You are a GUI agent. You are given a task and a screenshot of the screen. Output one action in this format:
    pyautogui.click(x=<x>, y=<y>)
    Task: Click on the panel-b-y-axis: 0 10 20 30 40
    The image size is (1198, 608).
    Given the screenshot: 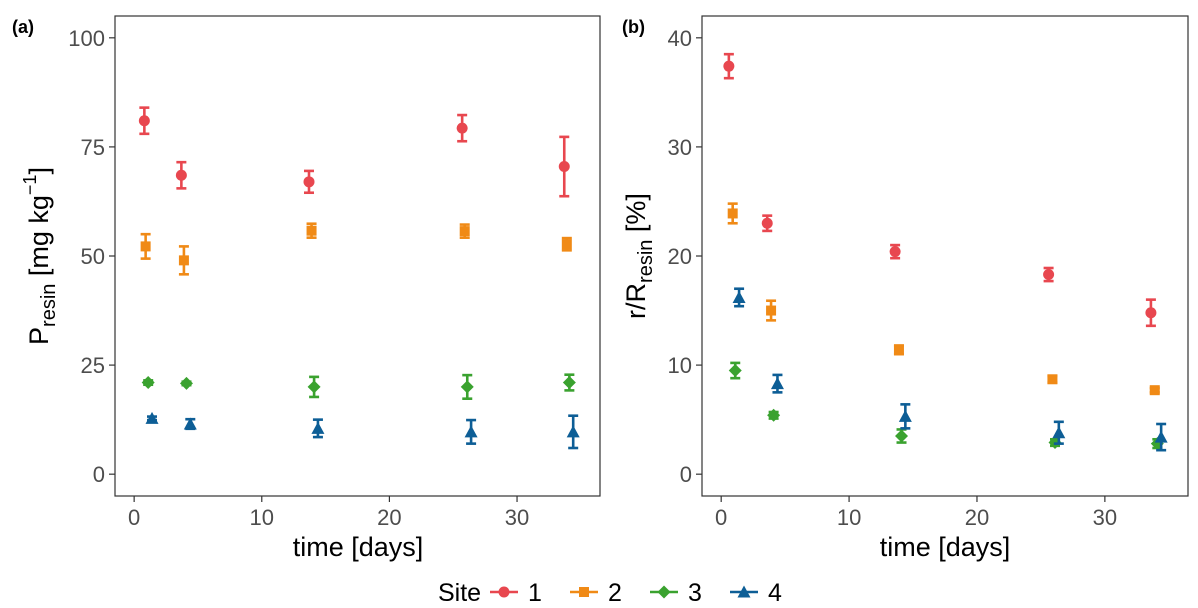 What is the action you would take?
    pyautogui.click(x=685, y=256)
    